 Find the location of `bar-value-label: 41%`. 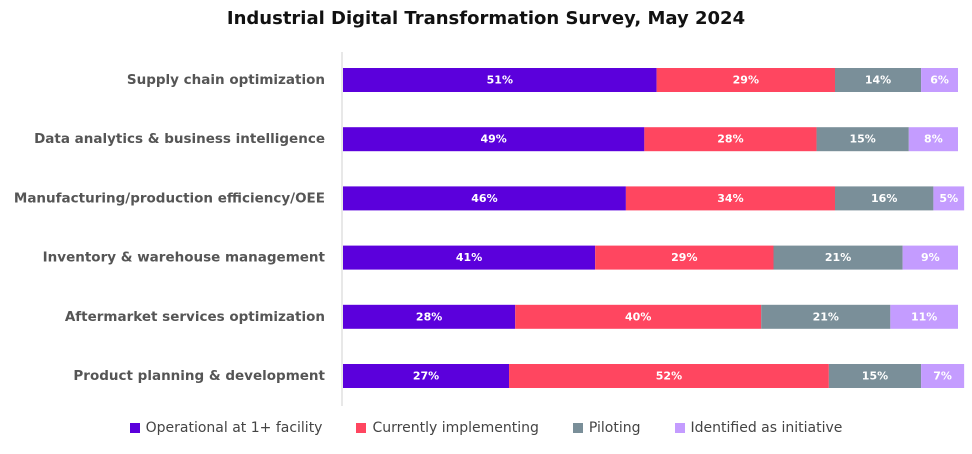

bar-value-label: 41% is located at coordinates (469, 257).